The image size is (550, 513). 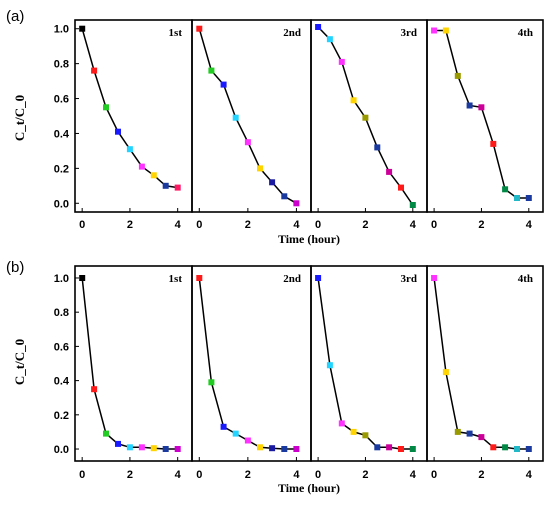 What do you see at coordinates (61, 416) in the screenshot?
I see `y-tick-label: 0.2` at bounding box center [61, 416].